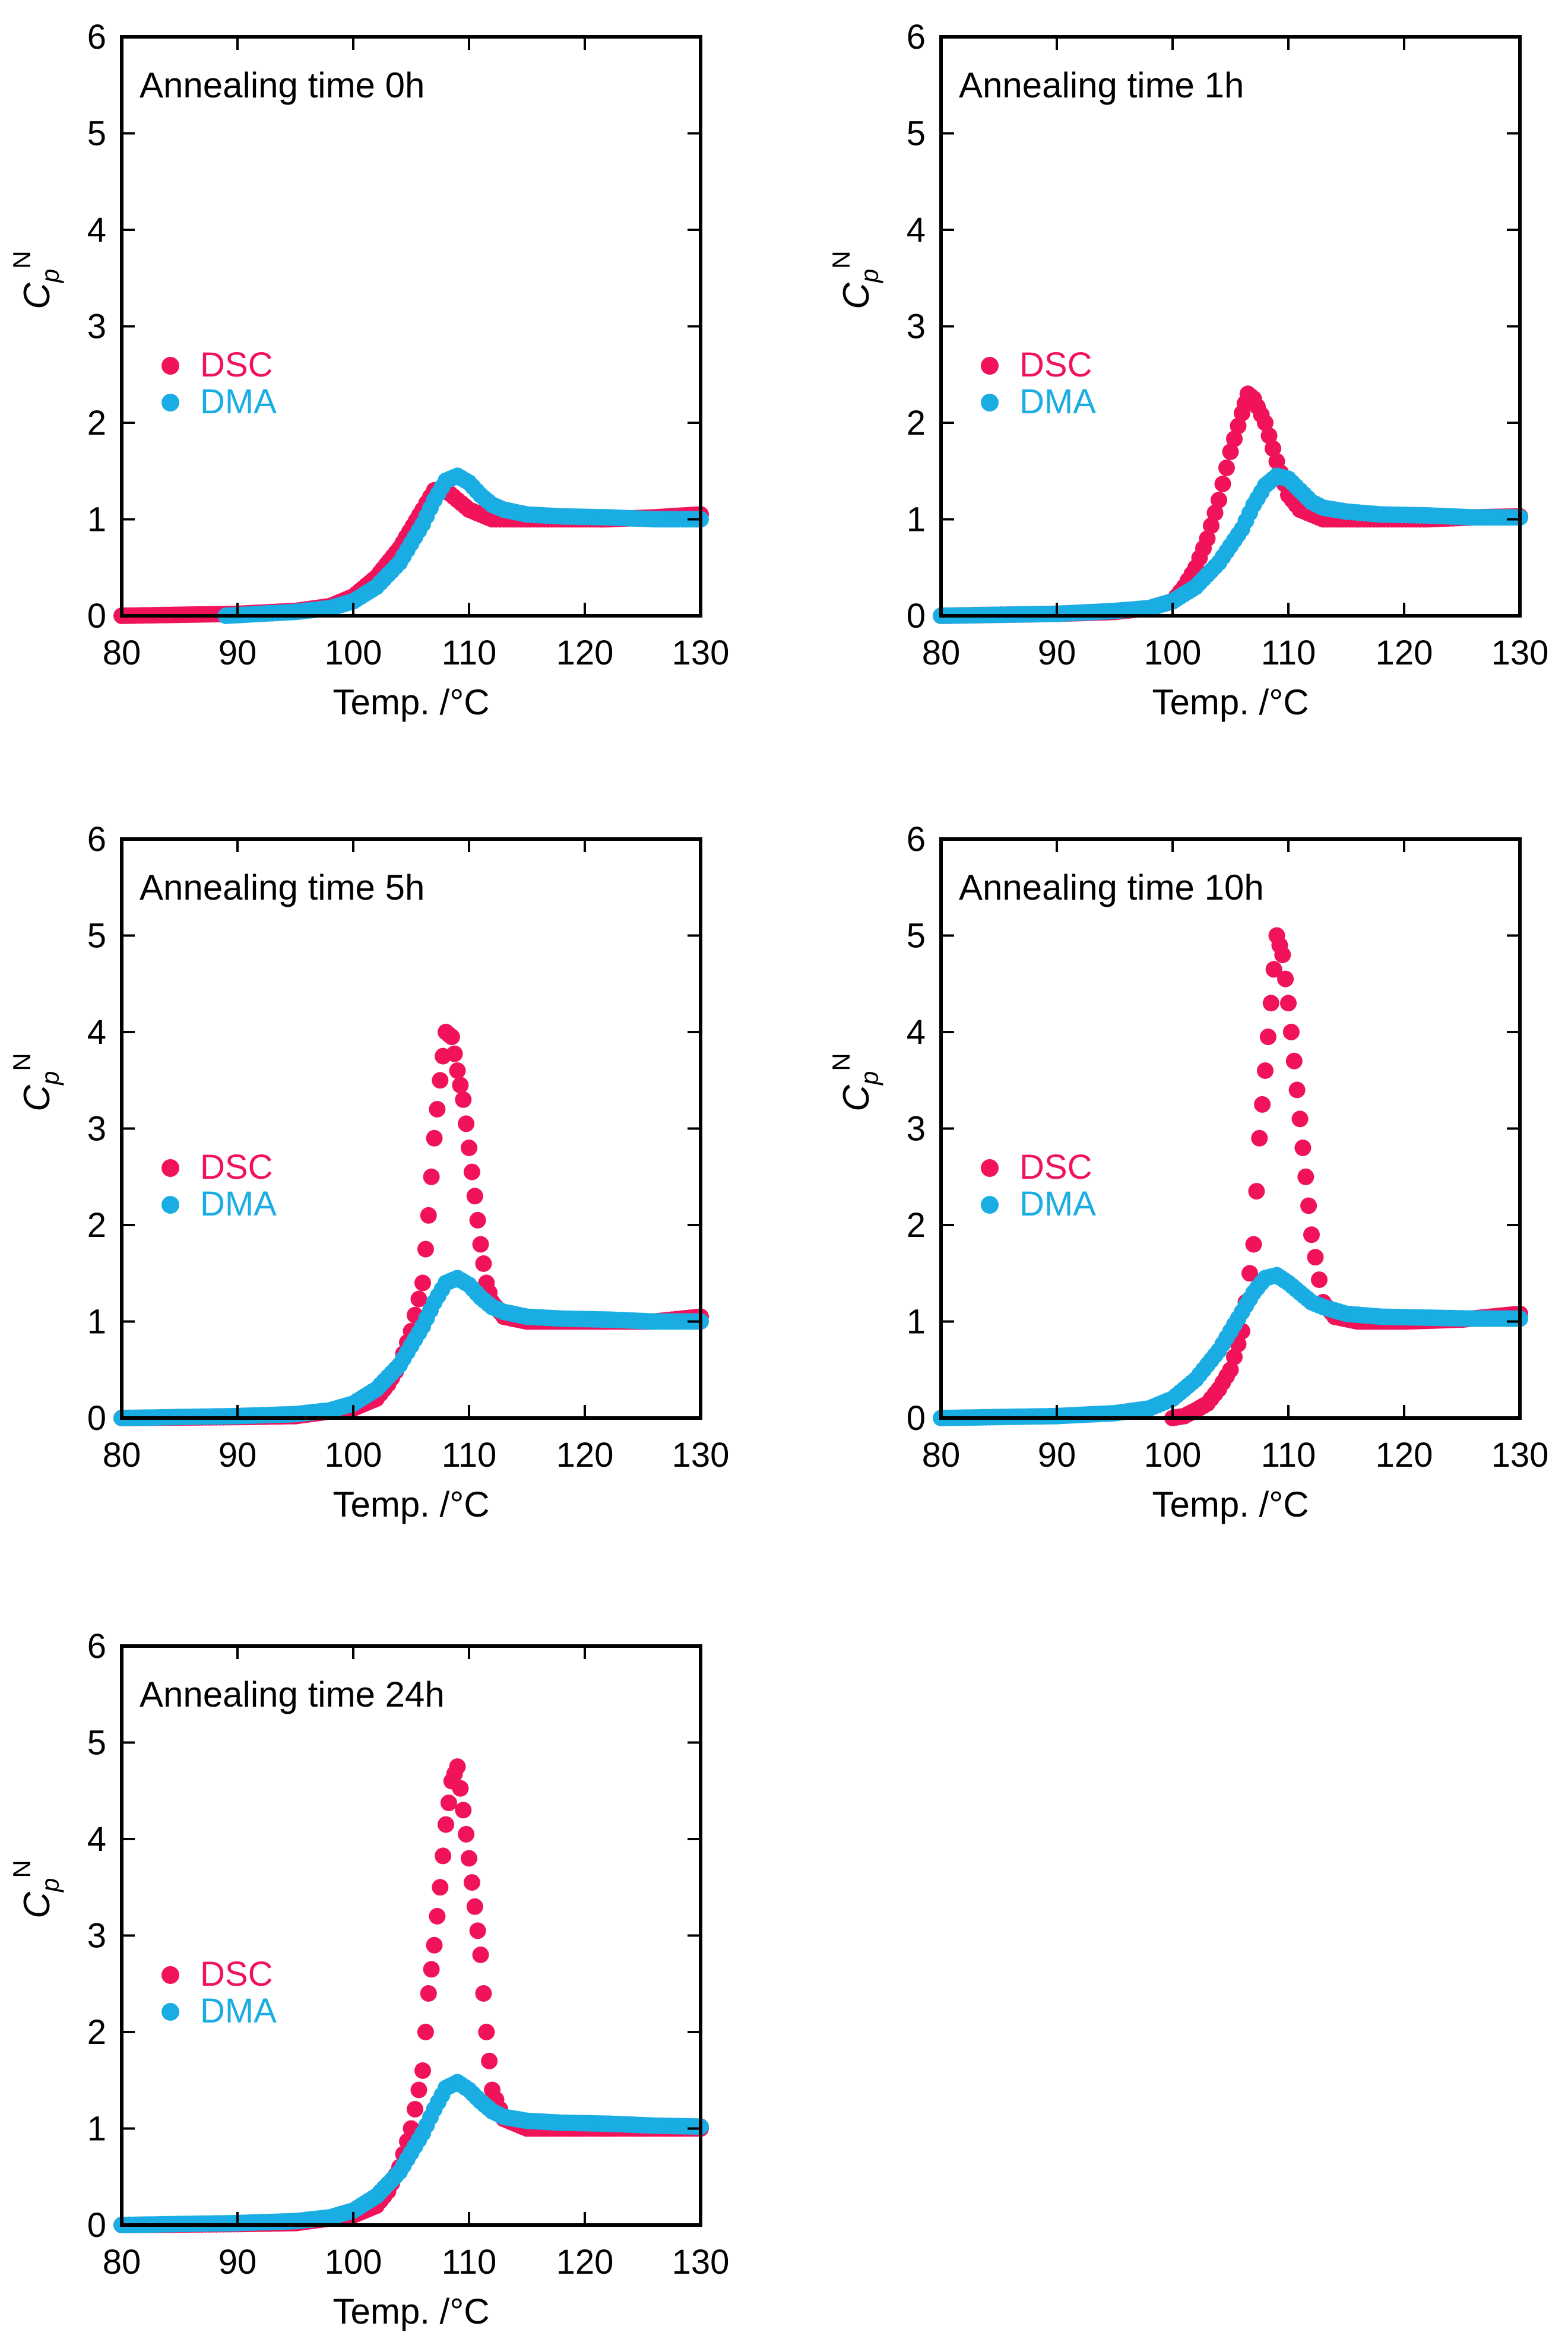 The width and height of the screenshot is (1568, 2342). I want to click on y-tick-label: 1, so click(917, 520).